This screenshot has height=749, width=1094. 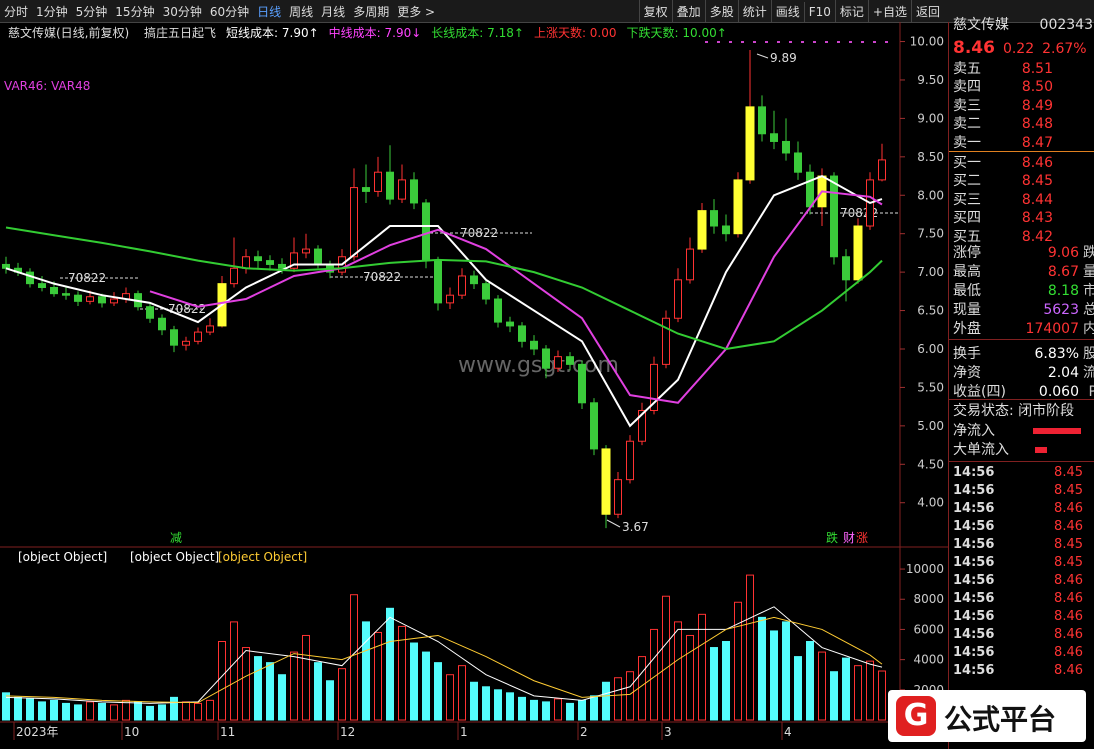 What do you see at coordinates (176, 538) in the screenshot?
I see `signal: 减` at bounding box center [176, 538].